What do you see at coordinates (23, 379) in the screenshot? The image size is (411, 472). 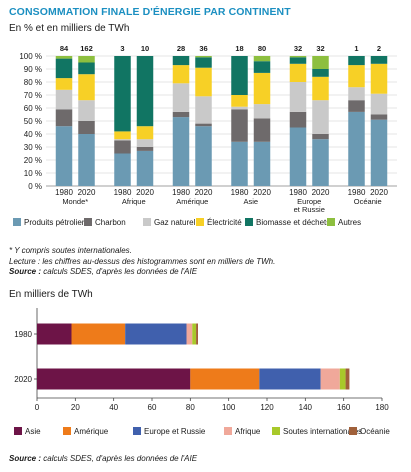 I see `y-category-label: 2020` at bounding box center [23, 379].